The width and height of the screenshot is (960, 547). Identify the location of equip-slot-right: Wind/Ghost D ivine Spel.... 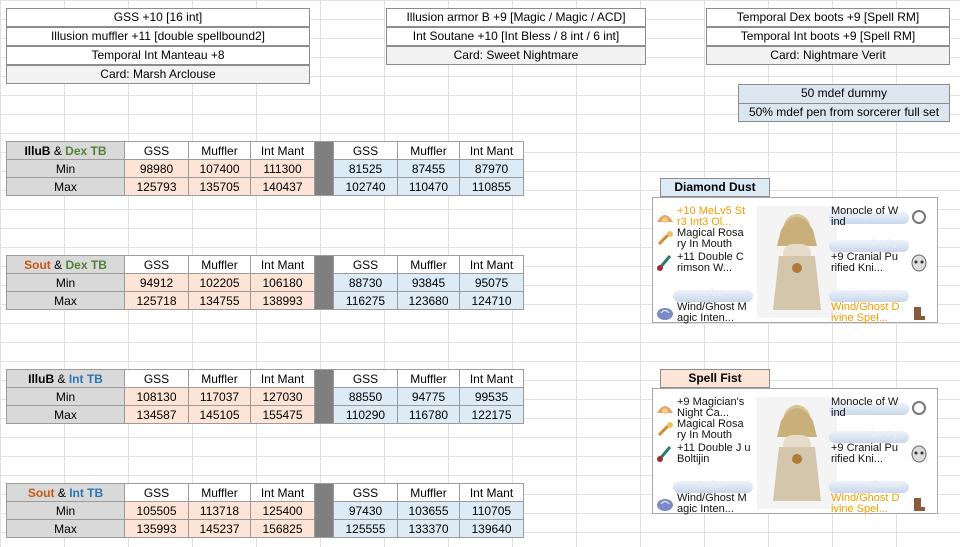
(865, 313).